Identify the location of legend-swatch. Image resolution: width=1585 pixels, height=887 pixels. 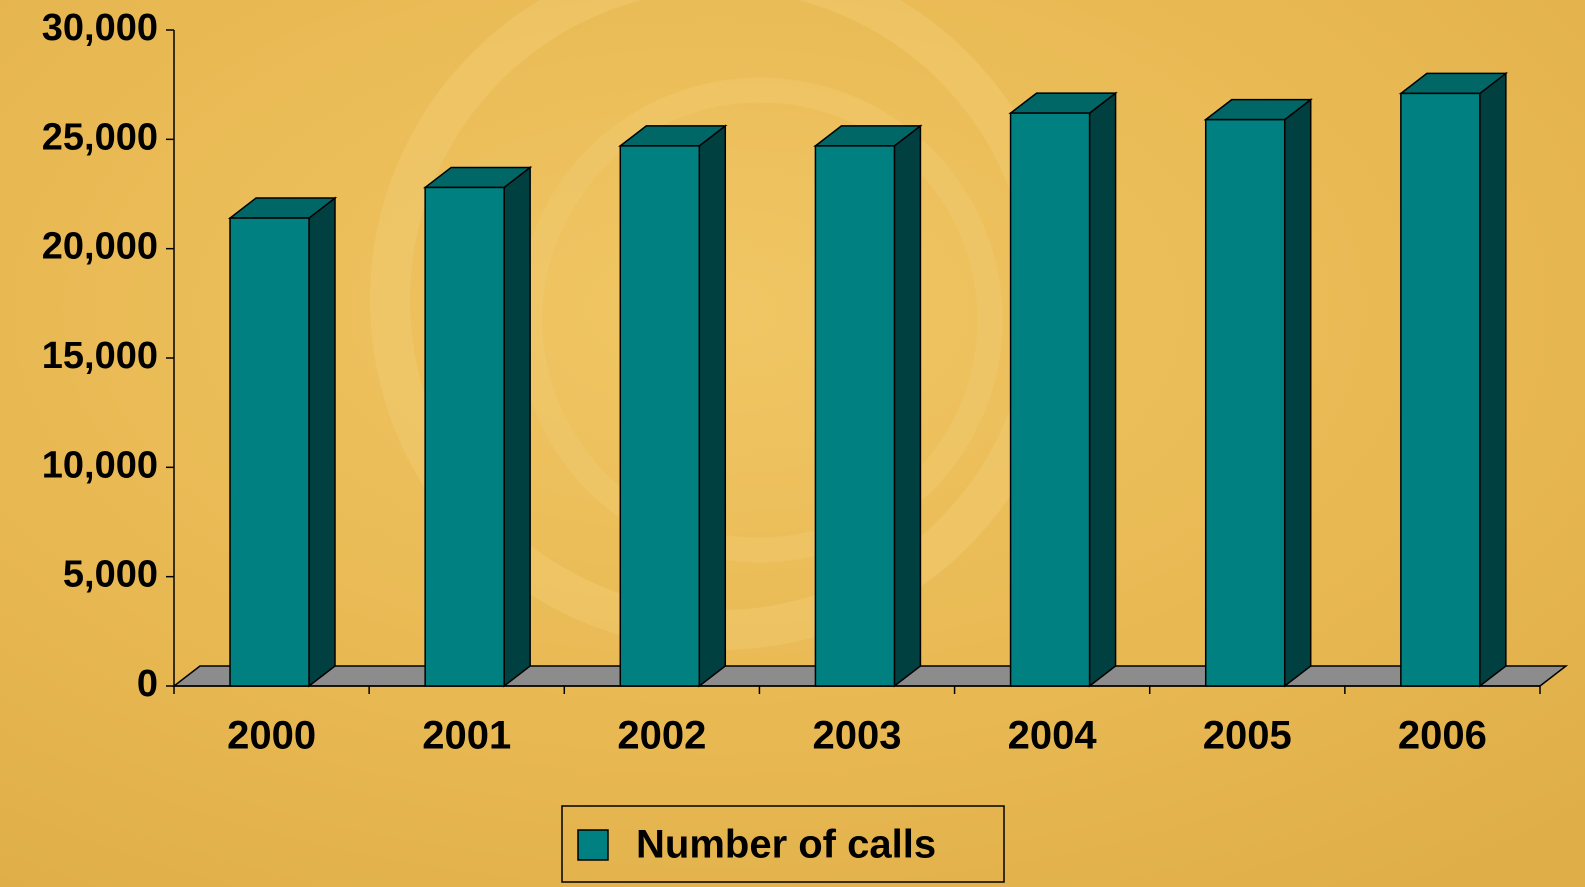
(593, 845).